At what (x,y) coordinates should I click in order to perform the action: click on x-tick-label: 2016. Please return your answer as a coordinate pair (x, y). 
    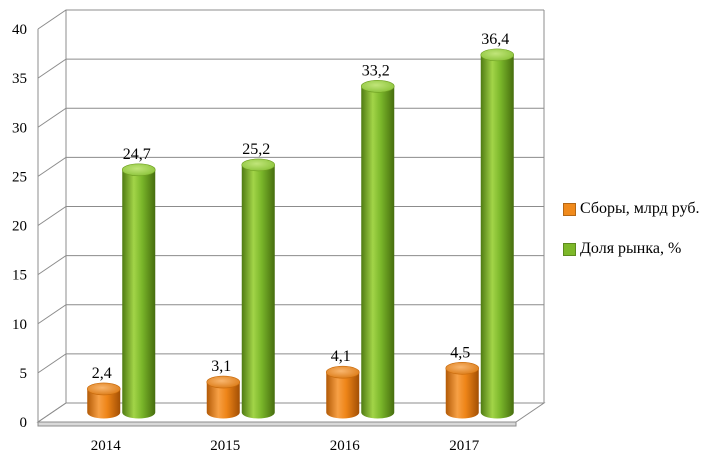
    Looking at the image, I should click on (345, 446).